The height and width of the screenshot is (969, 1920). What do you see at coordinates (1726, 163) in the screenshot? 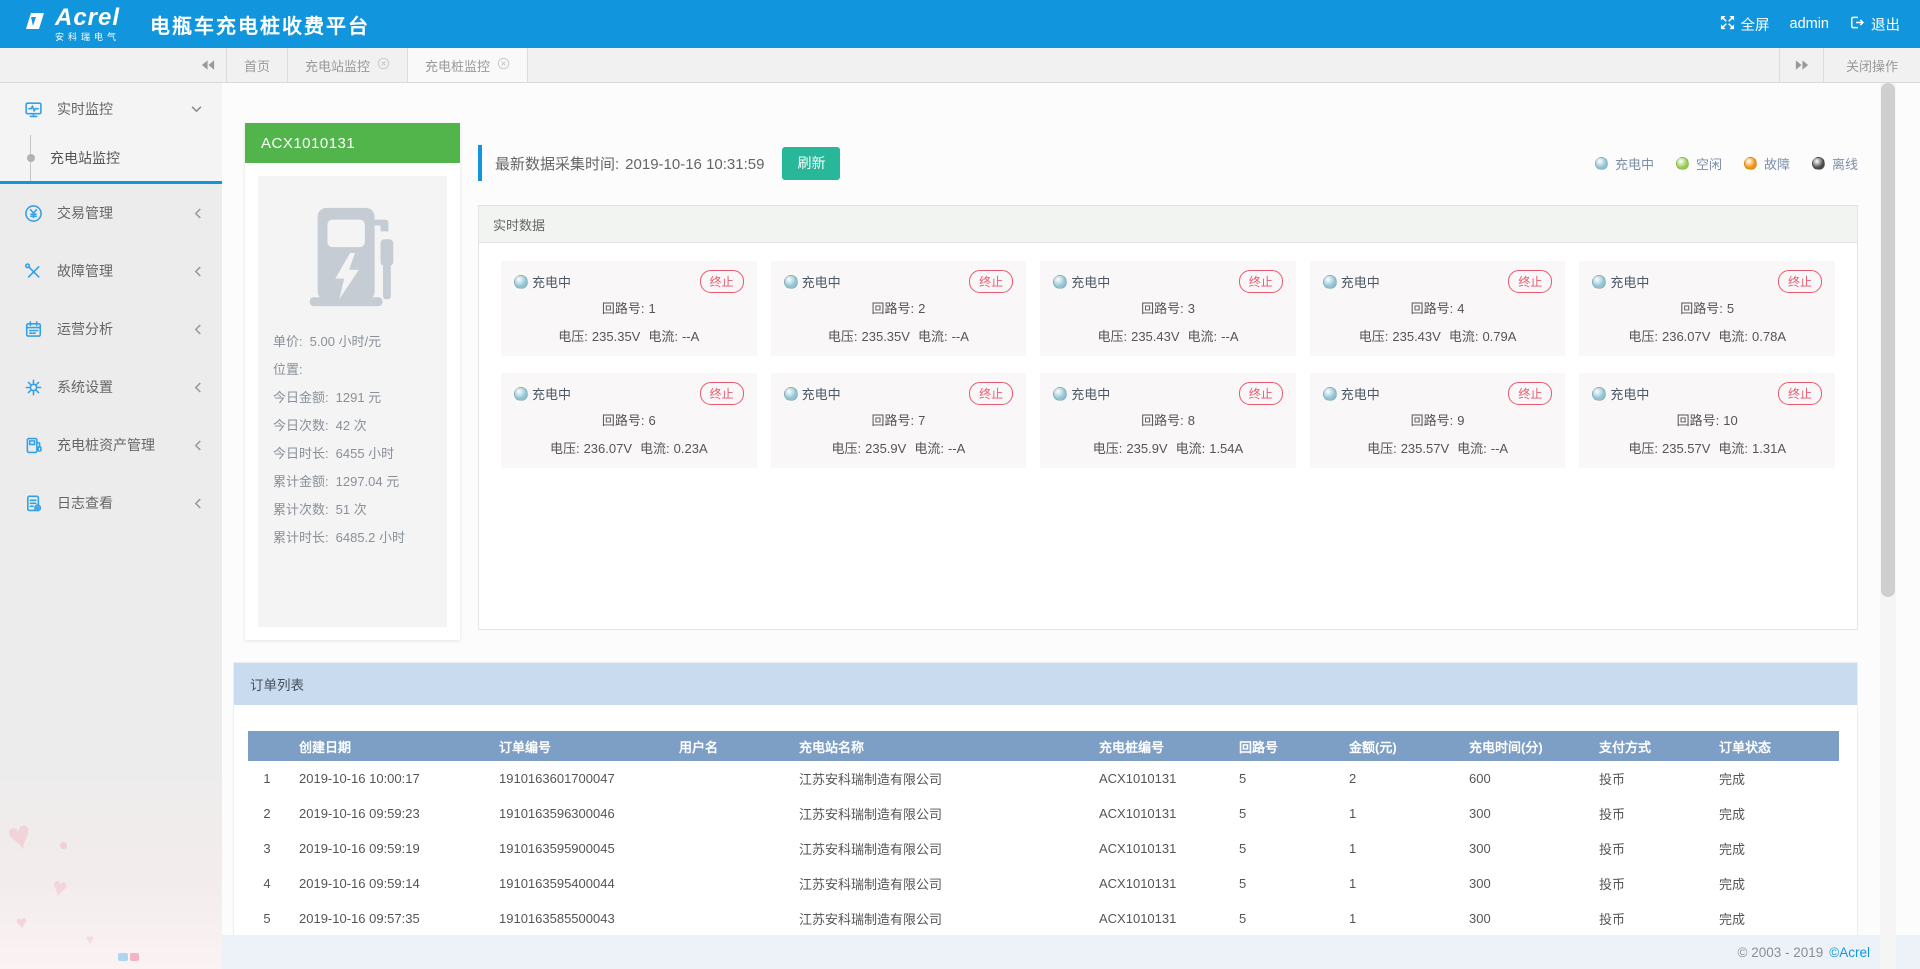
I see `status-legend: 充电中 空闲 故障 离线` at bounding box center [1726, 163].